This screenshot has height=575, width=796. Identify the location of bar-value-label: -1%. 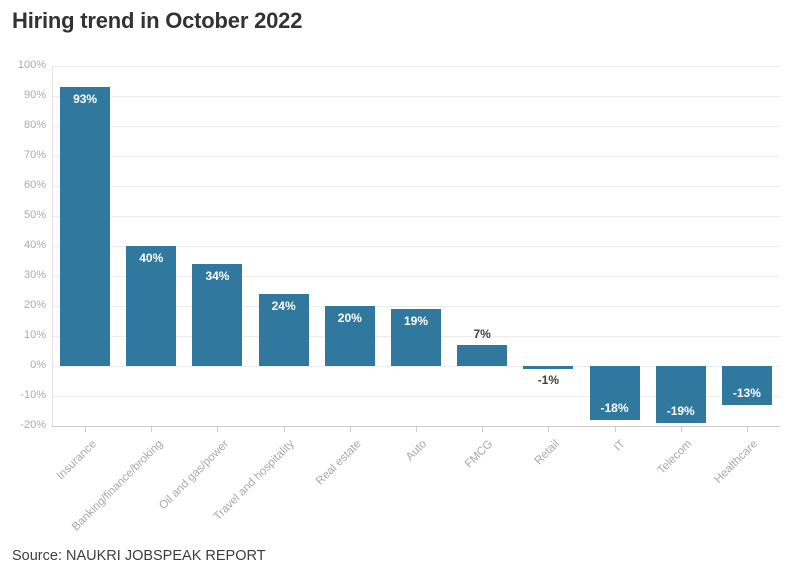
(548, 380).